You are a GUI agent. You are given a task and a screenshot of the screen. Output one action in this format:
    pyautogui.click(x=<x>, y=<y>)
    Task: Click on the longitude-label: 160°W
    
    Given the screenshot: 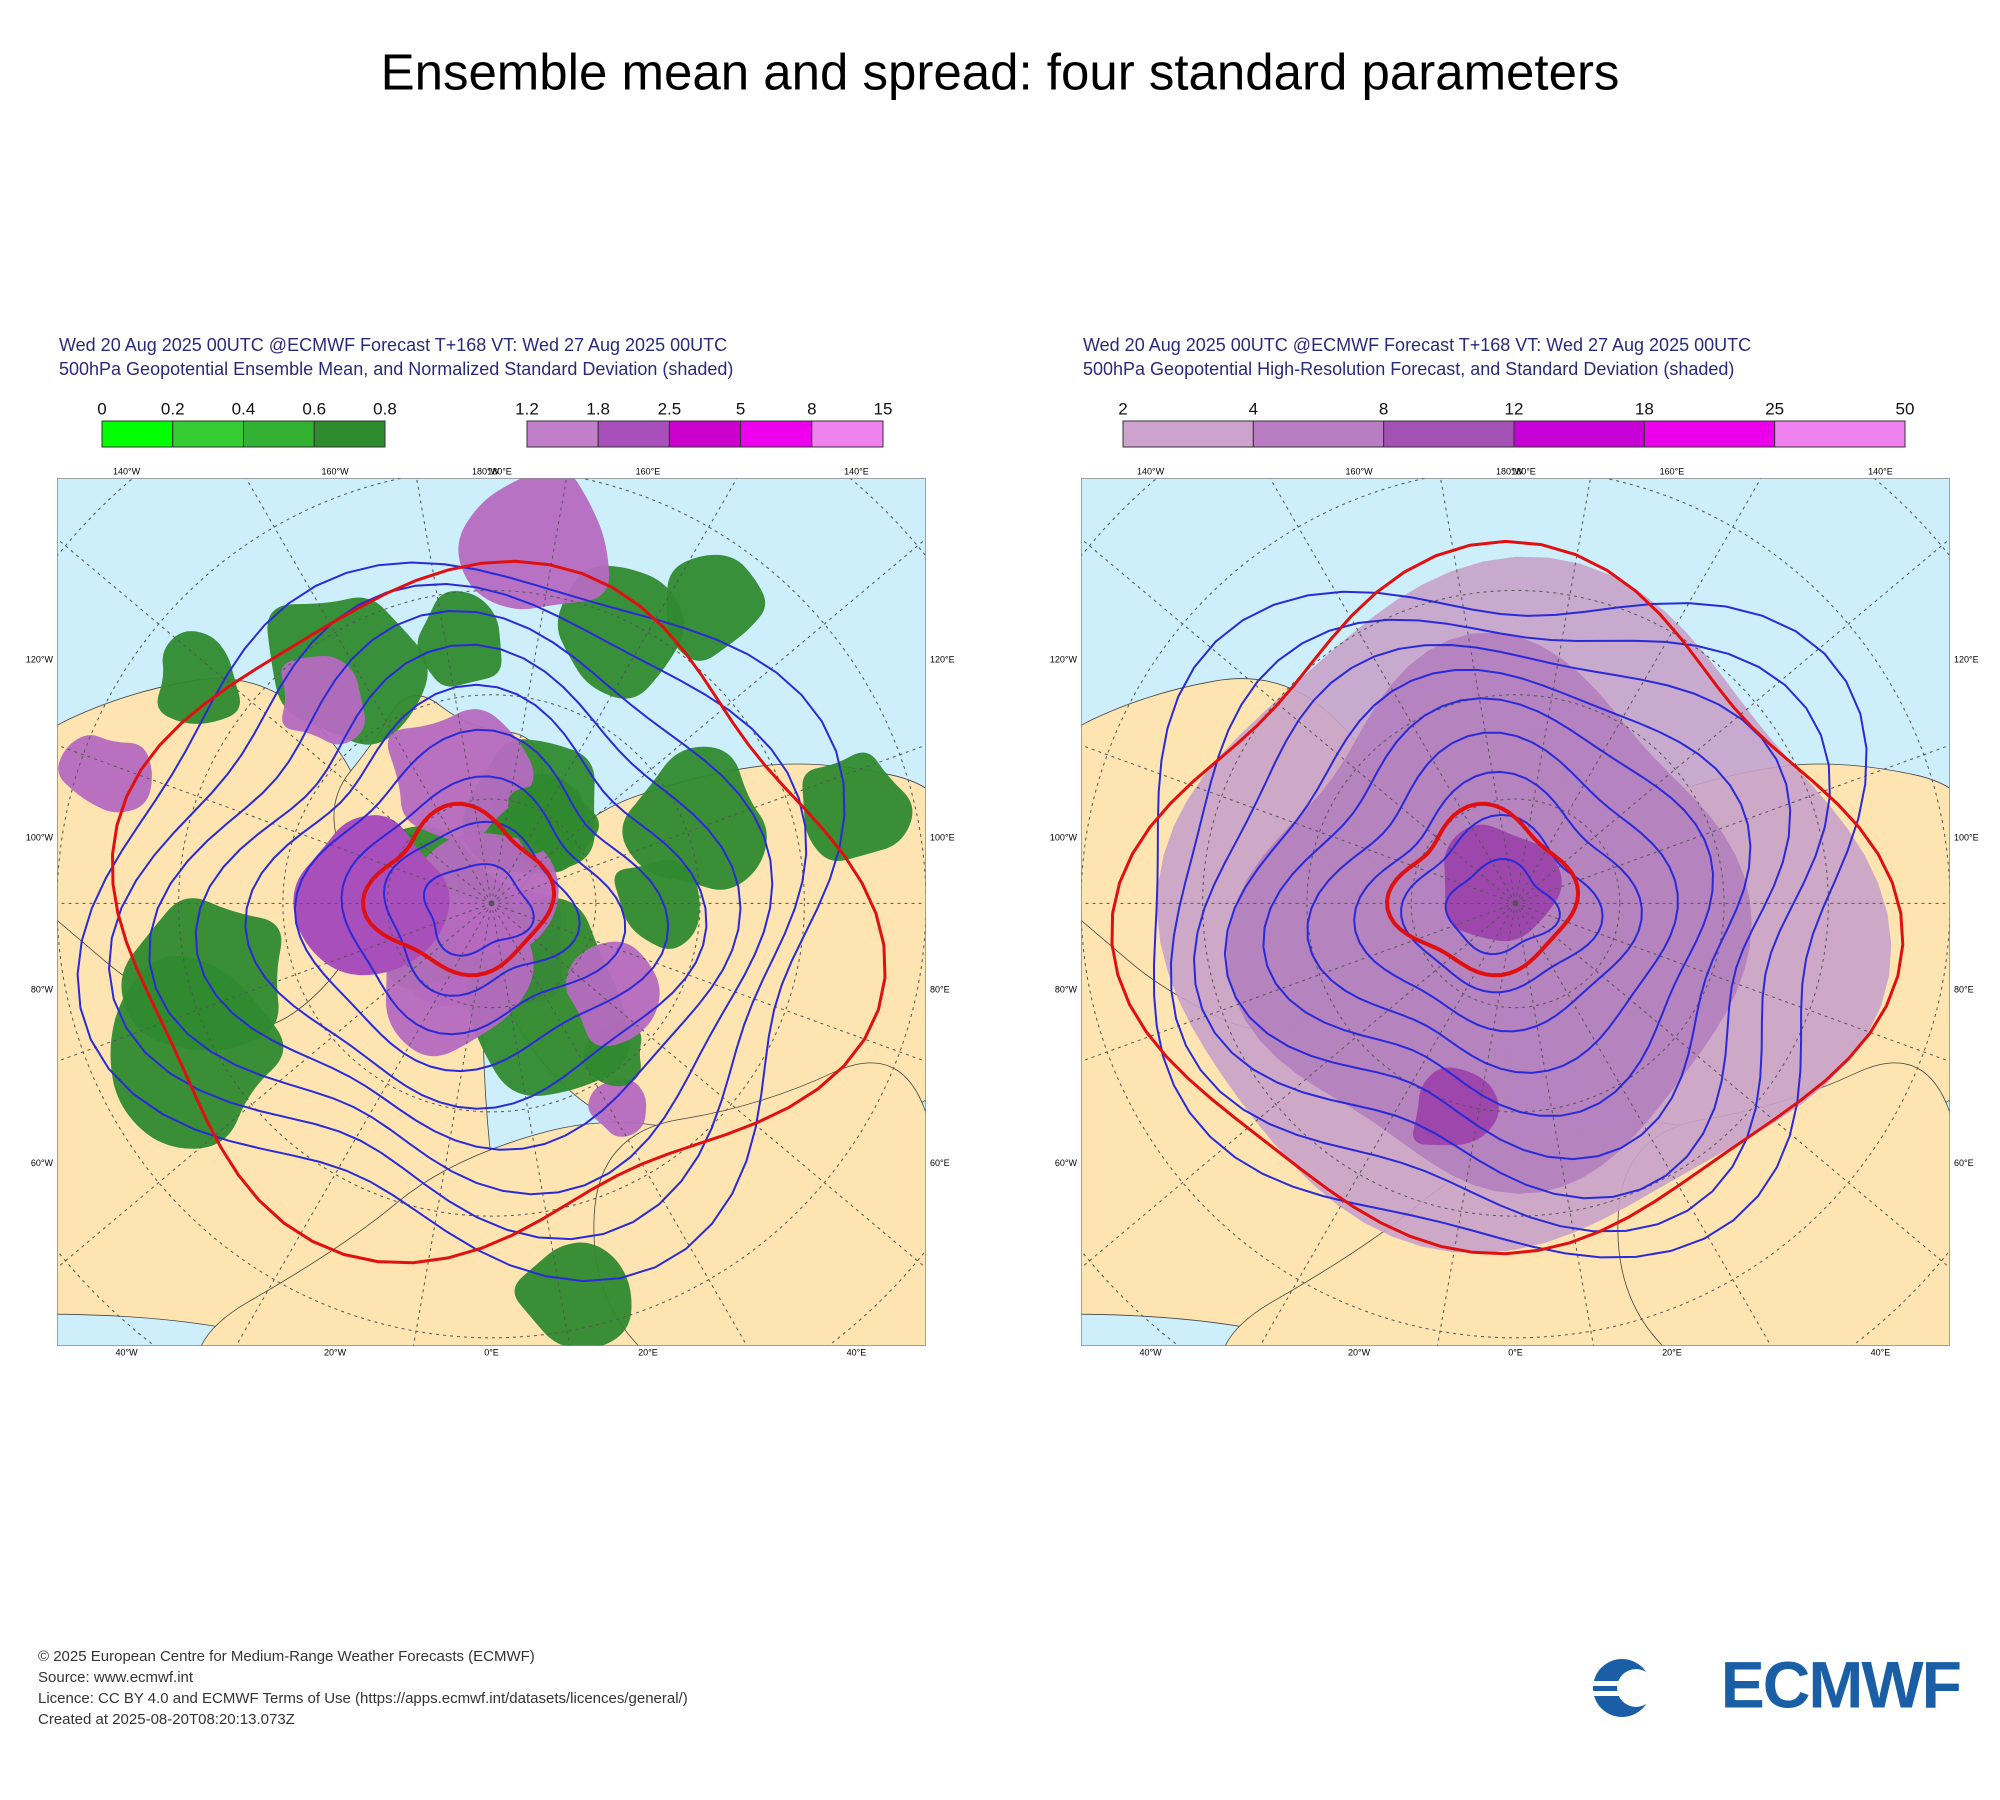 What is the action you would take?
    pyautogui.click(x=1360, y=471)
    